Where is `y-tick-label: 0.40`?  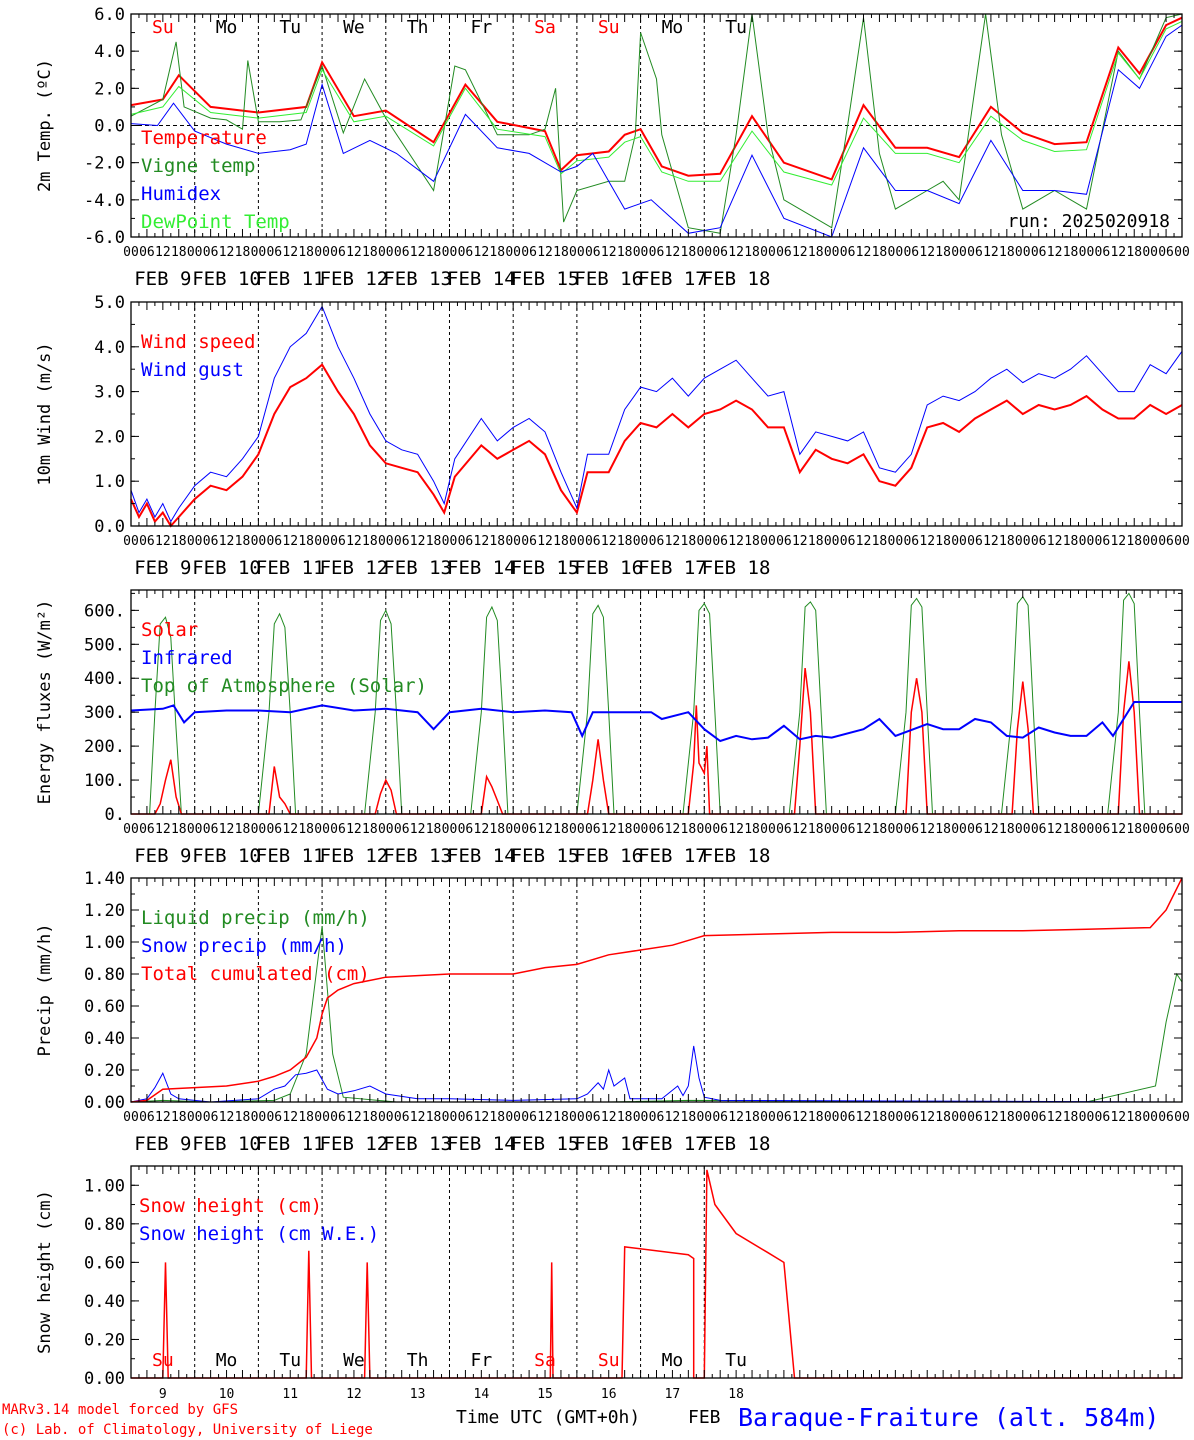
y-tick-label: 0.40 is located at coordinates (104, 1039).